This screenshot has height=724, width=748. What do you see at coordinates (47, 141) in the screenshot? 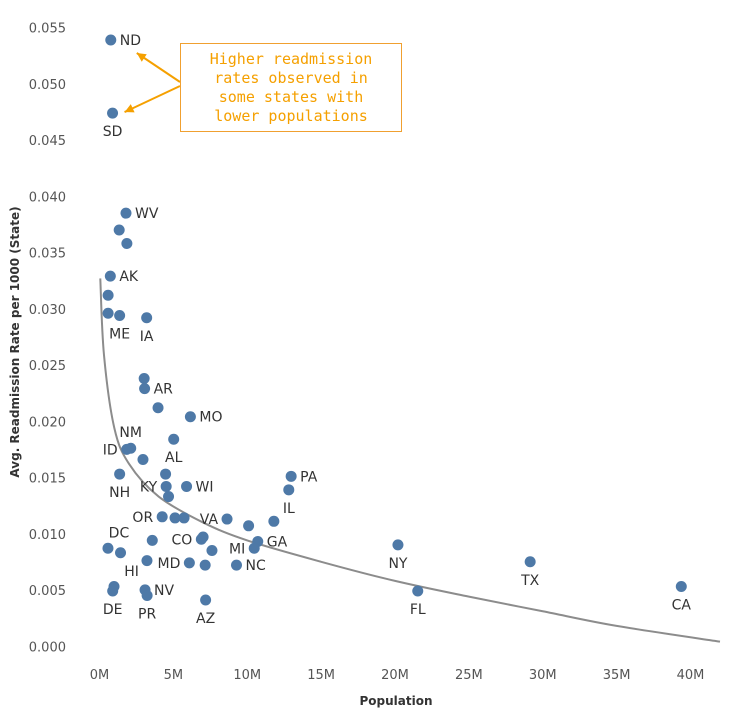
I see `y-tick-label: 0.045` at bounding box center [47, 141].